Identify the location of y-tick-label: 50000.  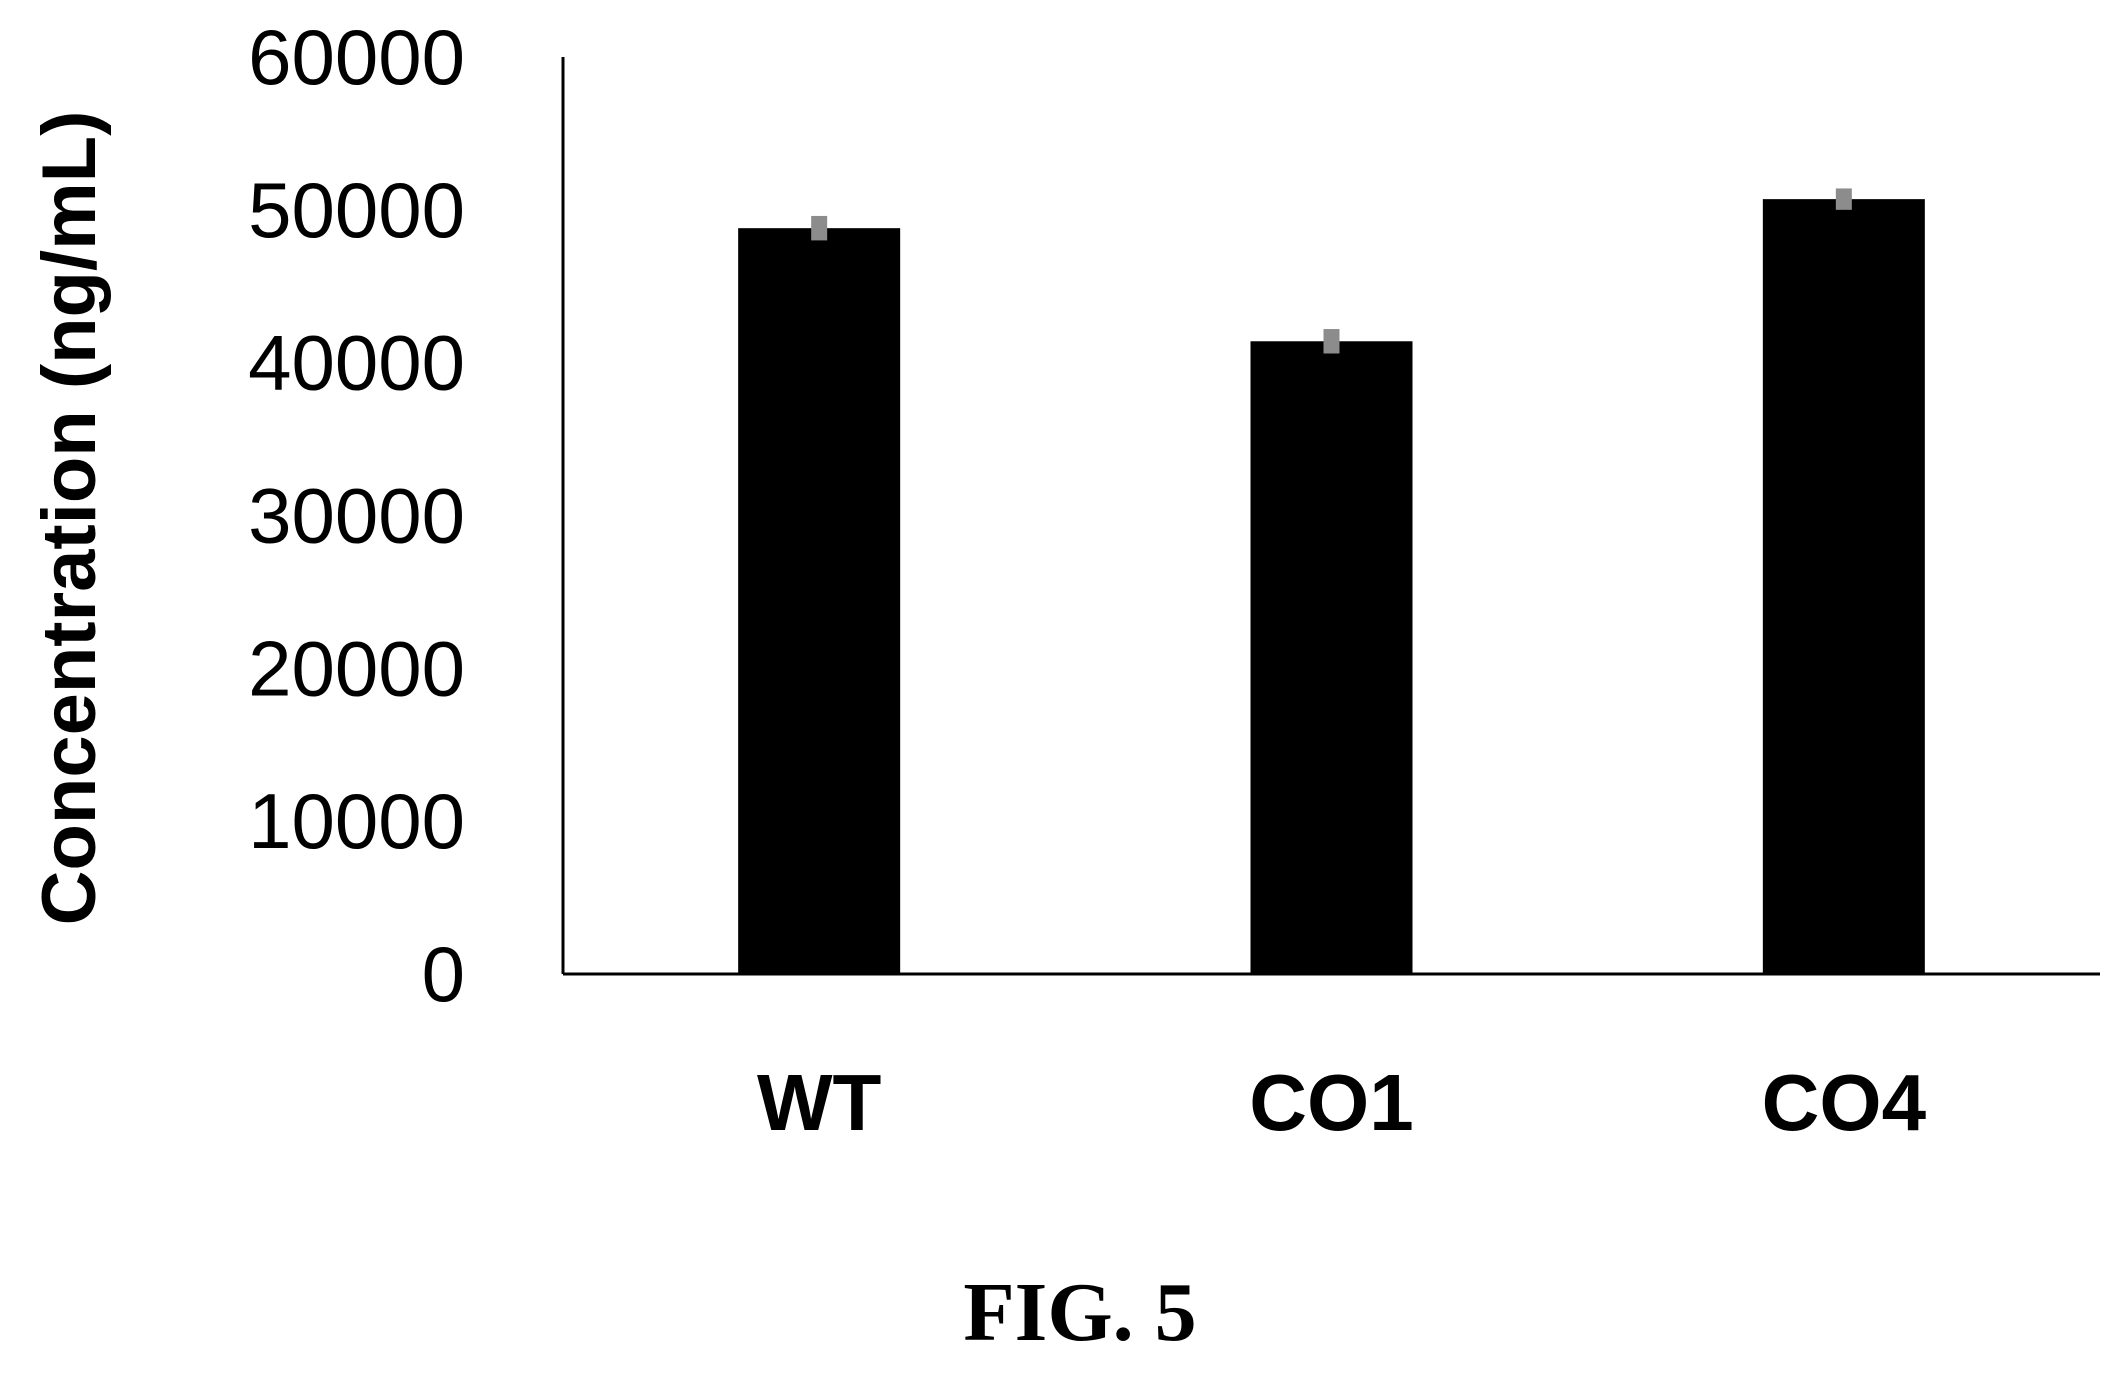
(356, 210).